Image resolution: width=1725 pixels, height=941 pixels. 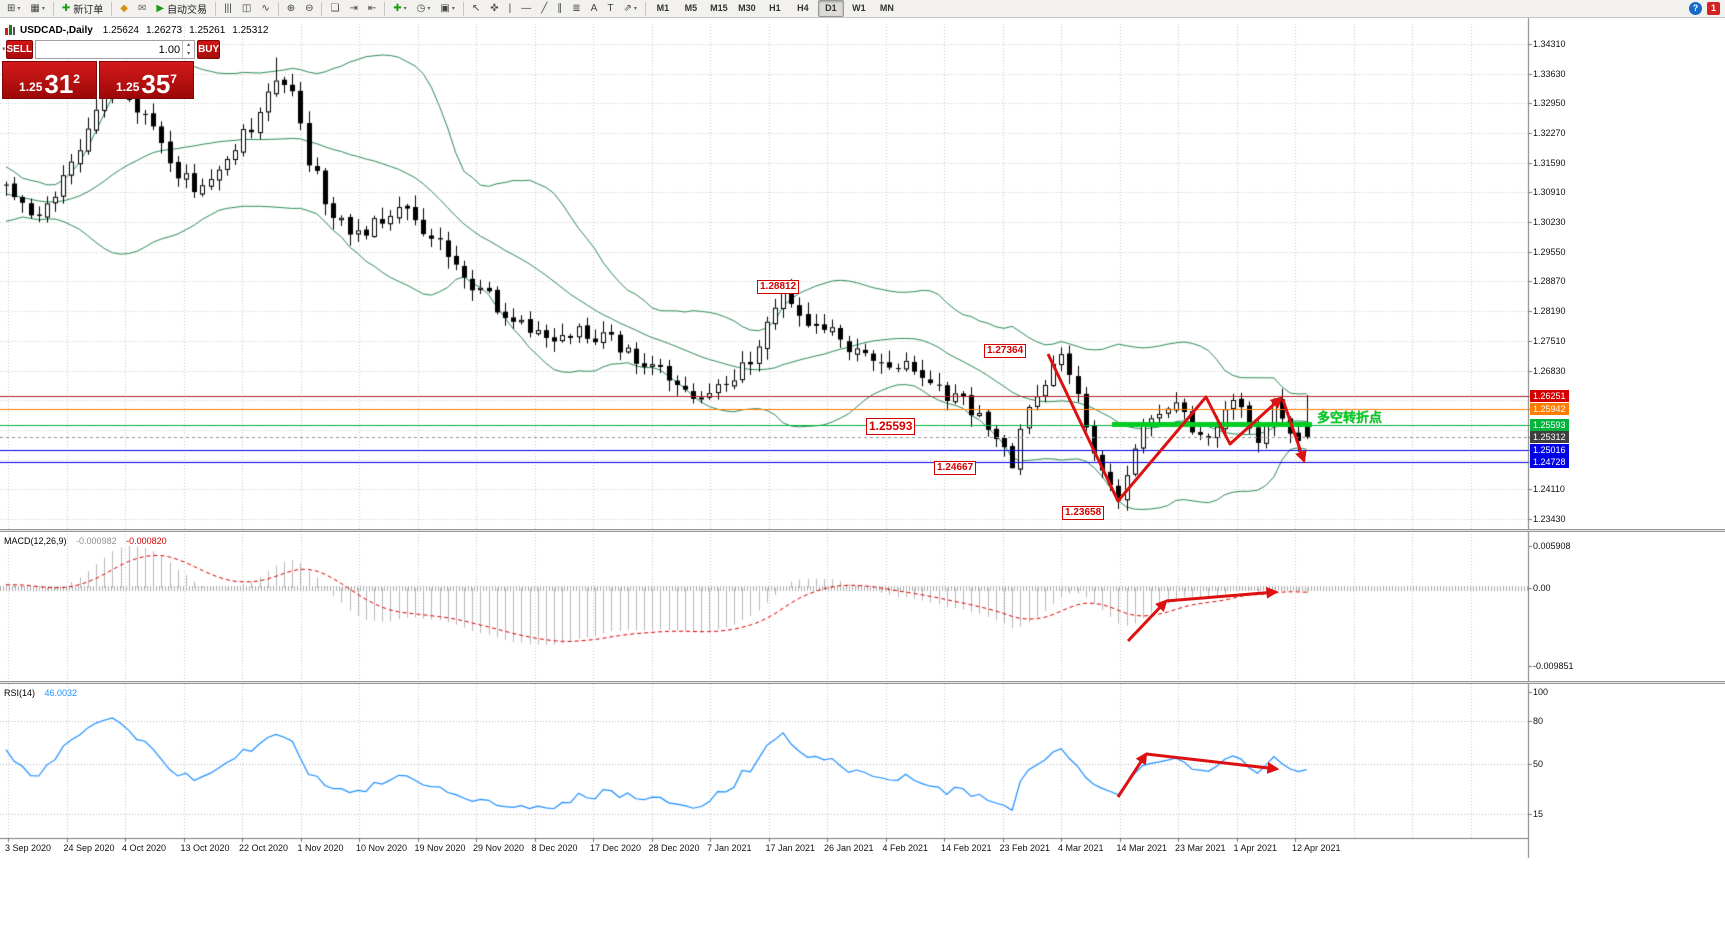 What do you see at coordinates (189, 53) in the screenshot?
I see `volume-decrease-button: ▾` at bounding box center [189, 53].